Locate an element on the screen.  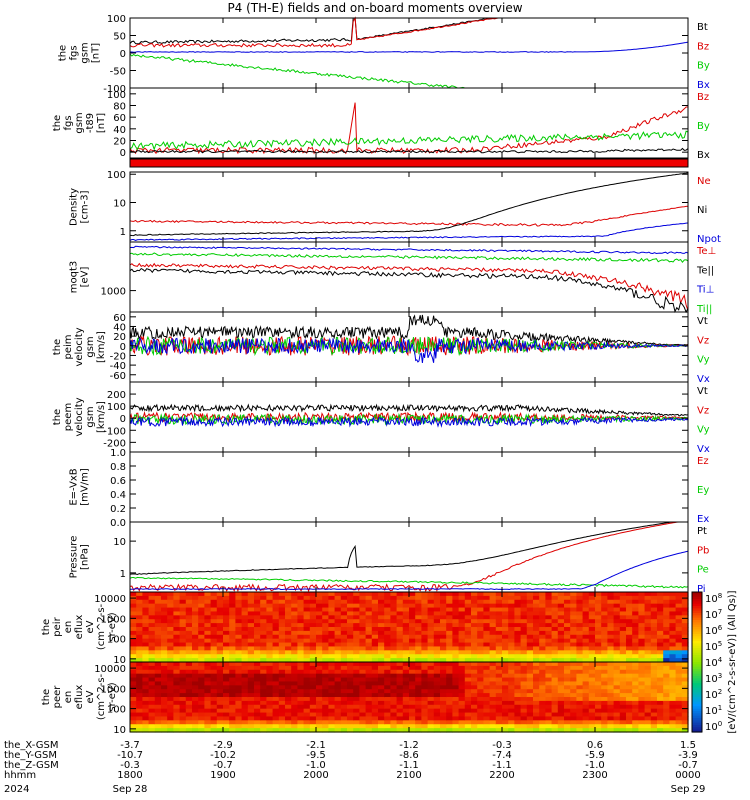
colorbar-cell is located at coordinates (697, 666).